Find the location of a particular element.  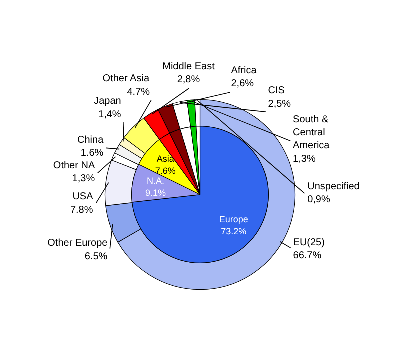

slice-label: EU(25) is located at coordinates (309, 242).